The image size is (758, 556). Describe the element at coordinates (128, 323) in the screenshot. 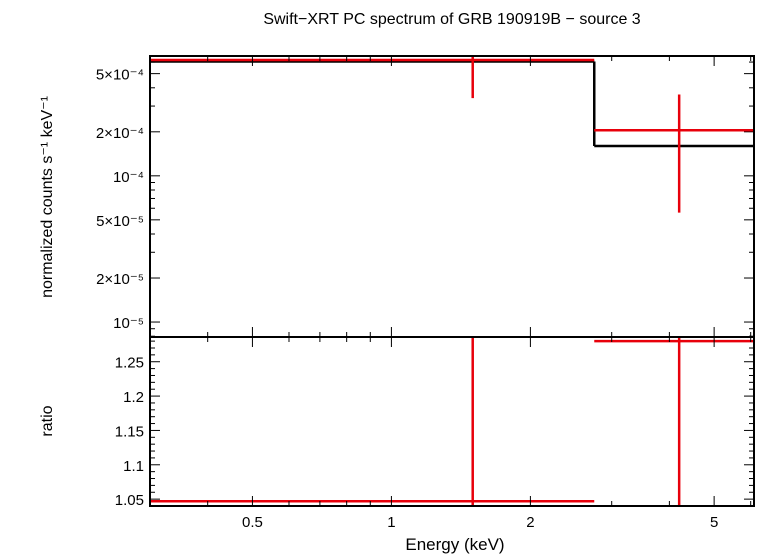

I see `top-y-tick-label: 10⁻⁵` at that location.